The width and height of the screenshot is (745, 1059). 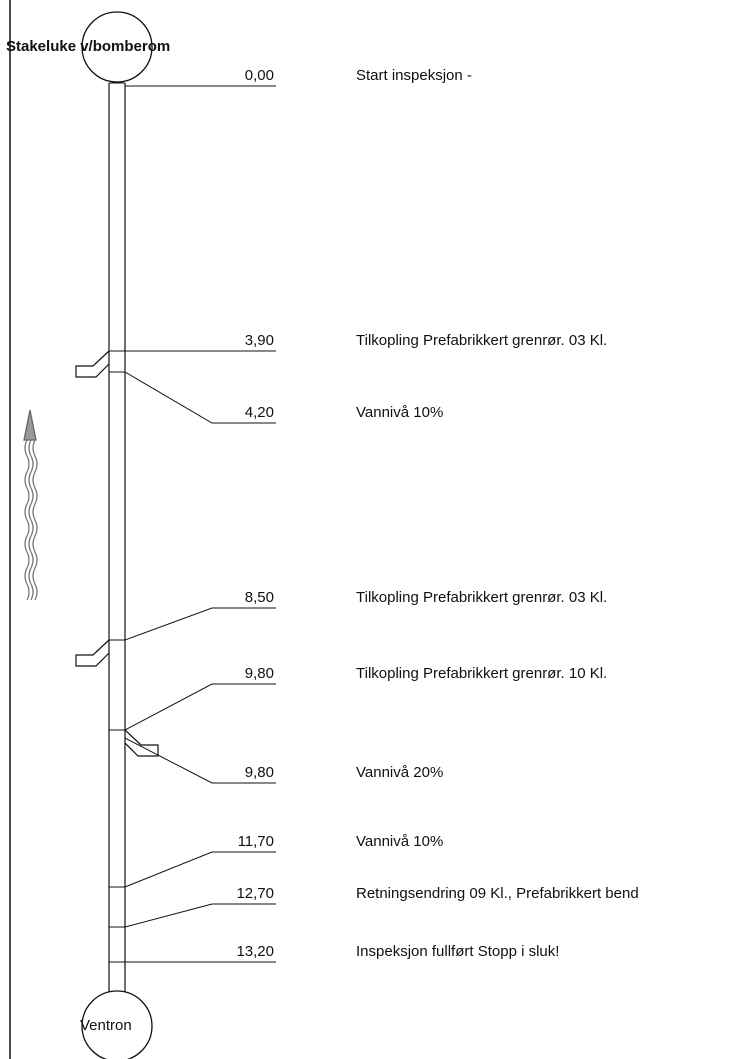 I want to click on distance-label: 11,70, so click(x=255, y=841).